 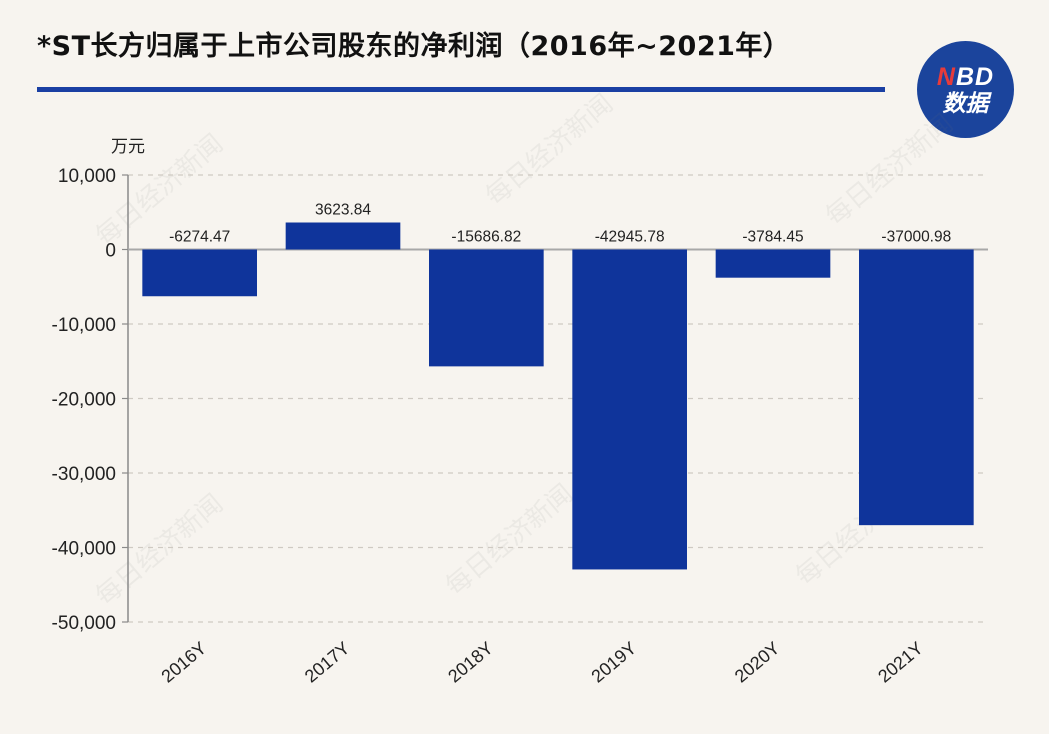 I want to click on chart-title: *ST长方归属于上市公司股东的净利润（2016年~2021年）, so click(x=414, y=46).